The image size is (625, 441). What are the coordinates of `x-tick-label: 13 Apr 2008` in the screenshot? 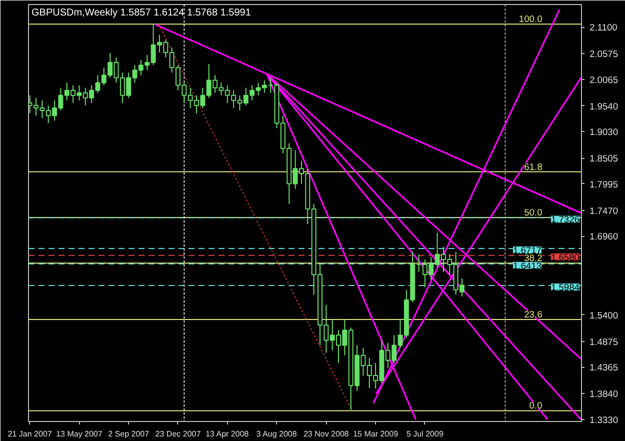 It's located at (228, 434).